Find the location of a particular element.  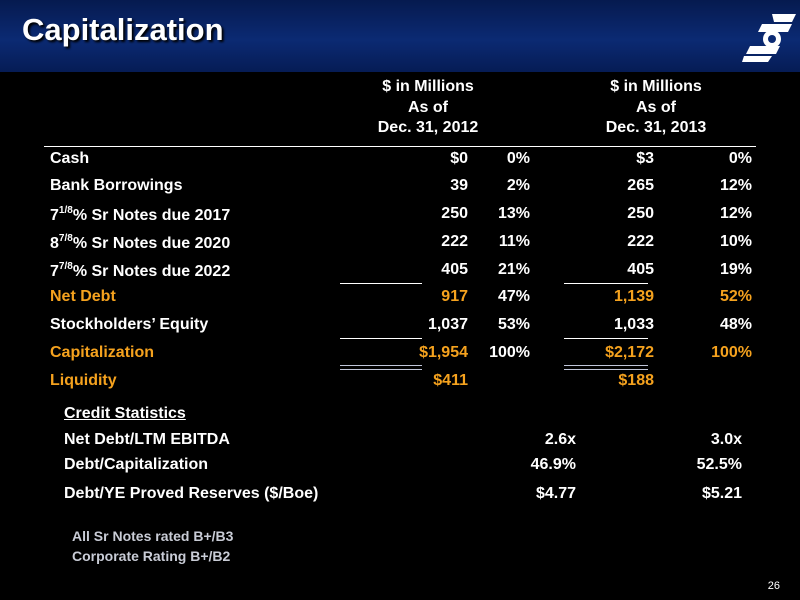

row-label: Capitalization is located at coordinates (102, 352).